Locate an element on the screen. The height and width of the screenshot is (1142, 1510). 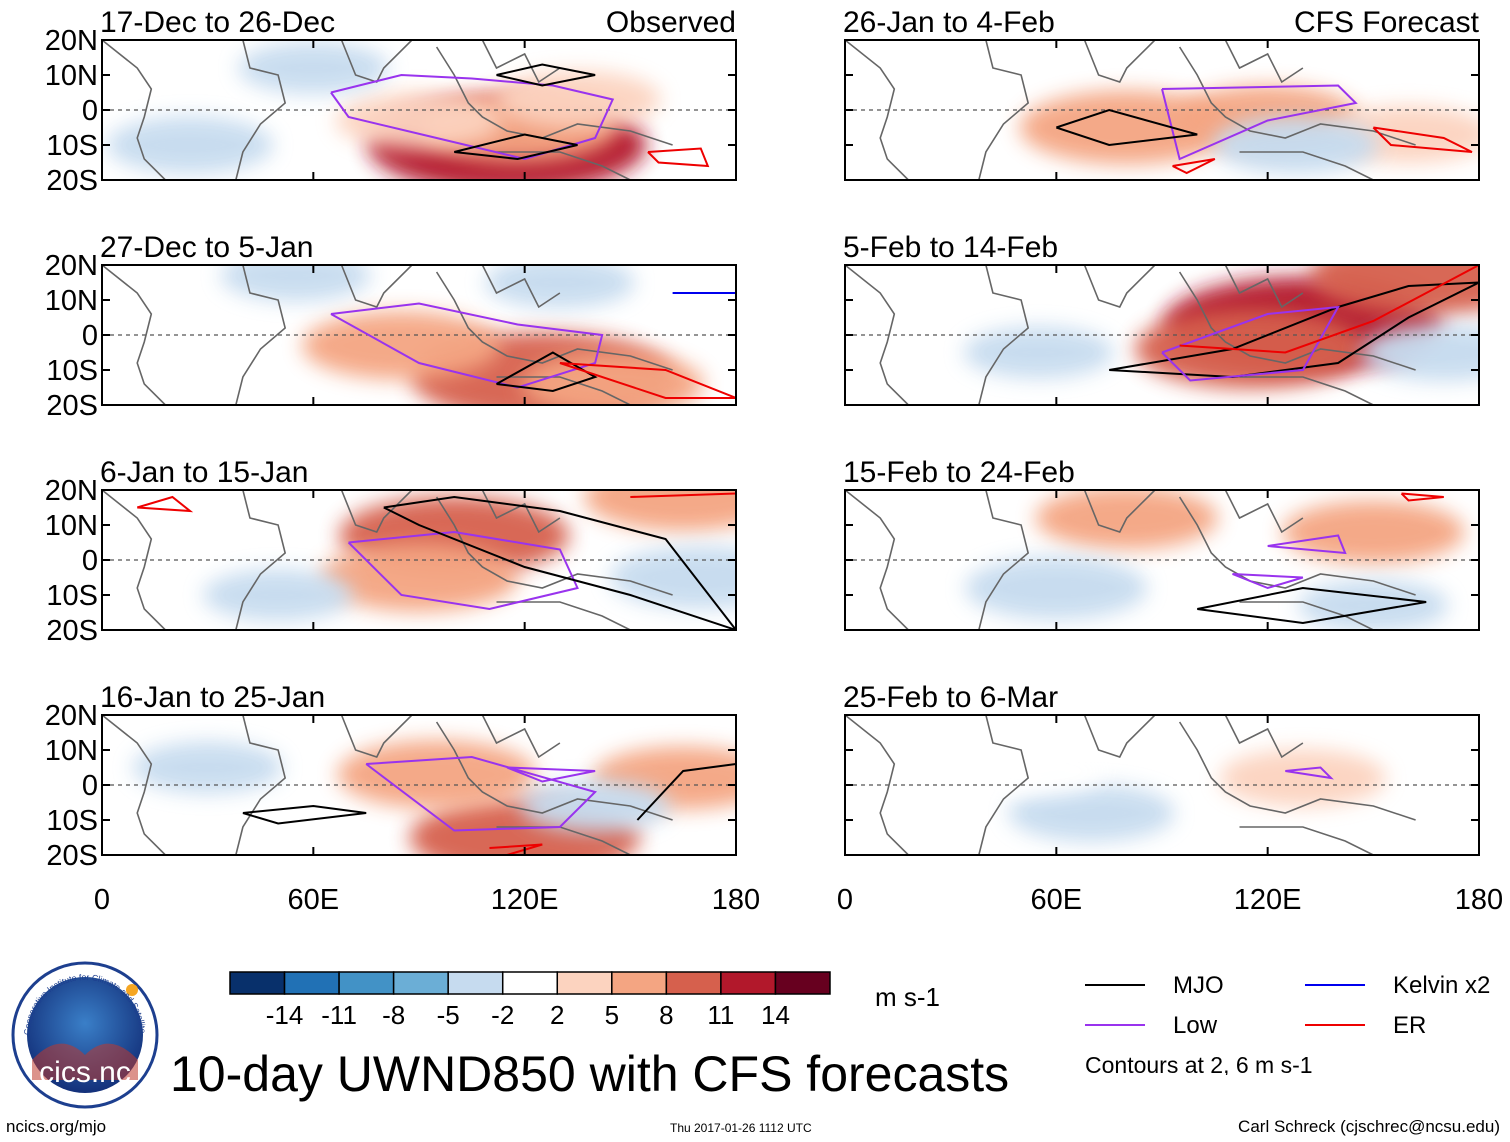
panel-tag: CFS Forecast is located at coordinates (1387, 22).